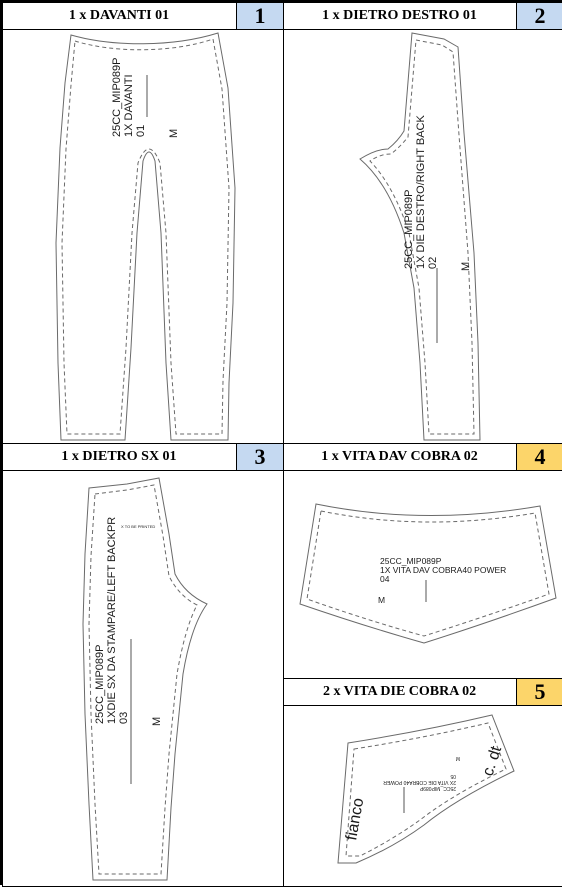  I want to click on back-waistband-piece-label-line-2: 2X VITA DIE COBRA40 POWER, so click(419, 782).